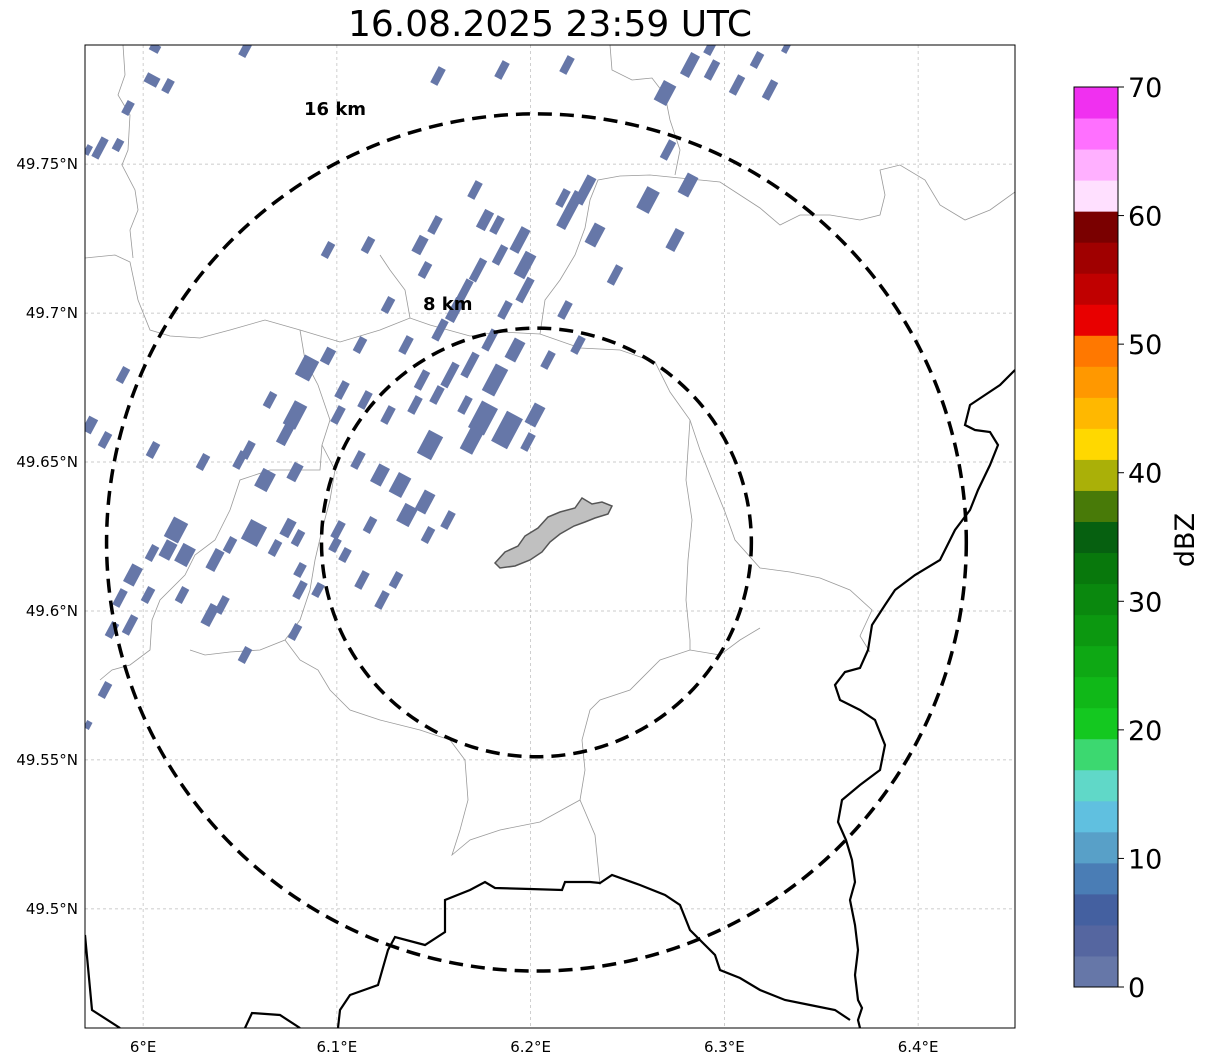 This screenshot has height=1064, width=1207. I want to click on range-ring-8km, so click(536, 542).